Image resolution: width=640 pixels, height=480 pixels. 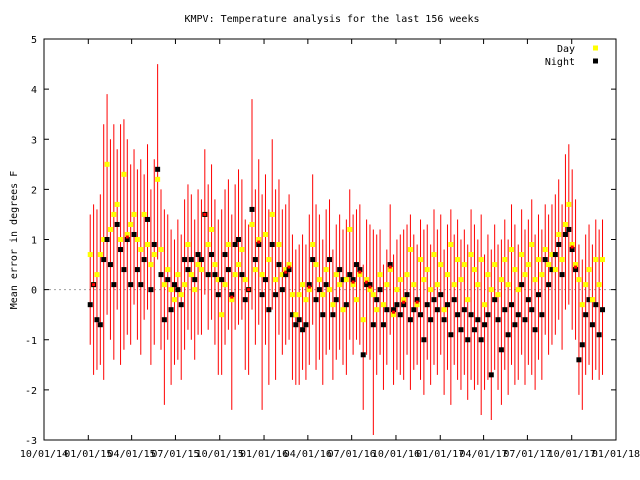 What do you see at coordinates (31, 341) in the screenshot?
I see `y-tick-label-2: -1` at bounding box center [31, 341].